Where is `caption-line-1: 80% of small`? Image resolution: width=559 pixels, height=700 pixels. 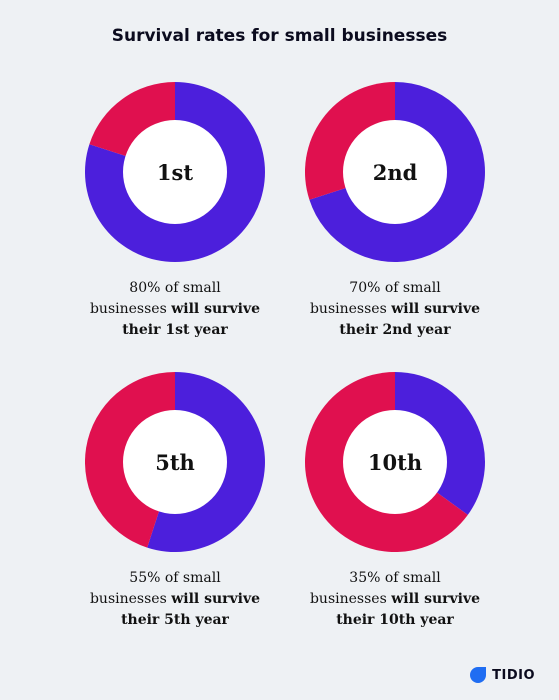 caption-line-1: 80% of small is located at coordinates (175, 288).